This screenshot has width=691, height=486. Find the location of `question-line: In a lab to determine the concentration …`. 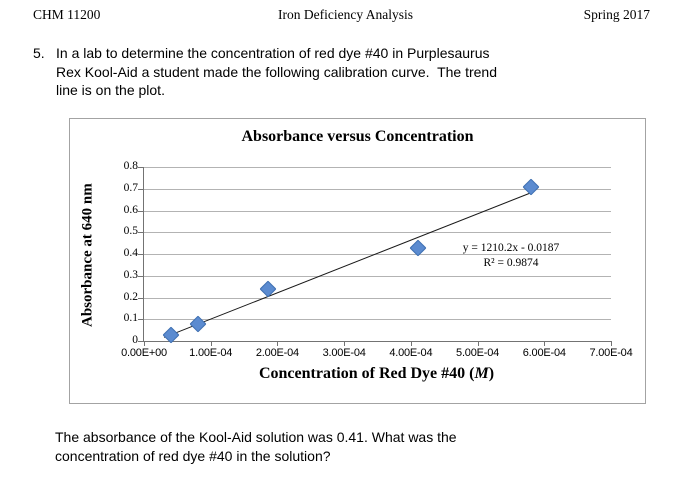

question-line: In a lab to determine the concentration … is located at coordinates (273, 53).